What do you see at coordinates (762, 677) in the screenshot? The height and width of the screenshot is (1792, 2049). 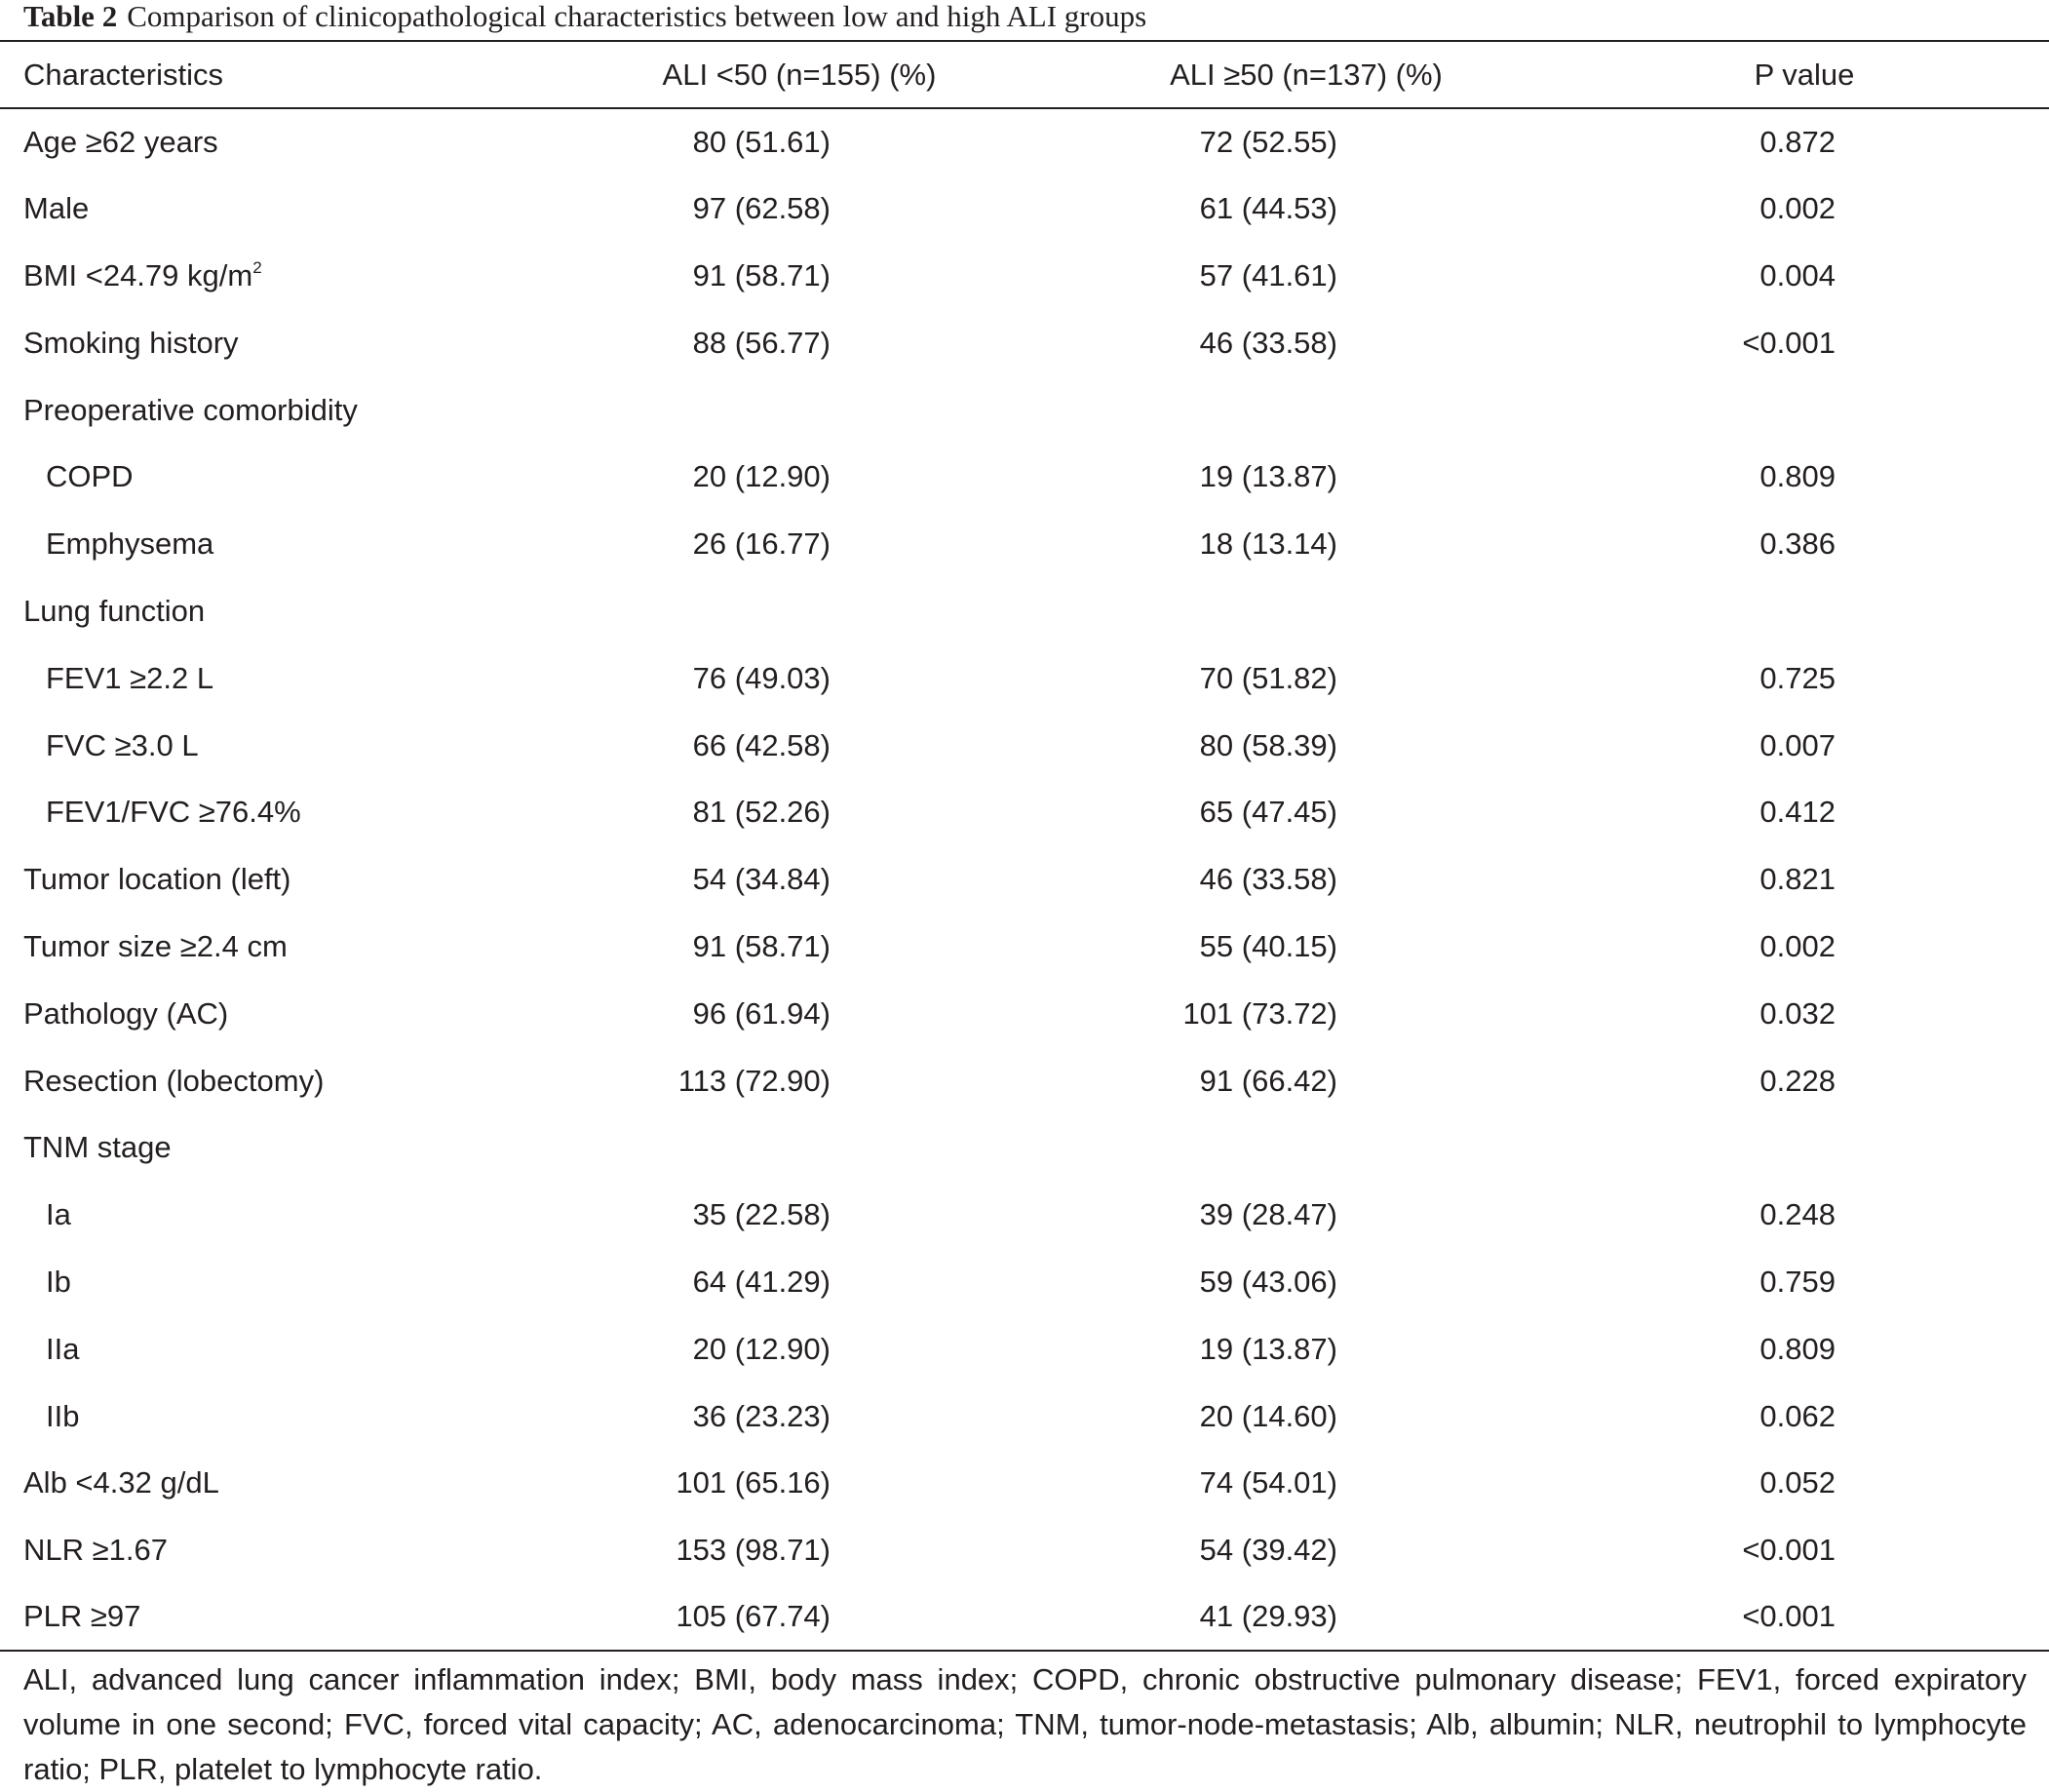 I see `cell-ali-low: 76 (49.03)` at bounding box center [762, 677].